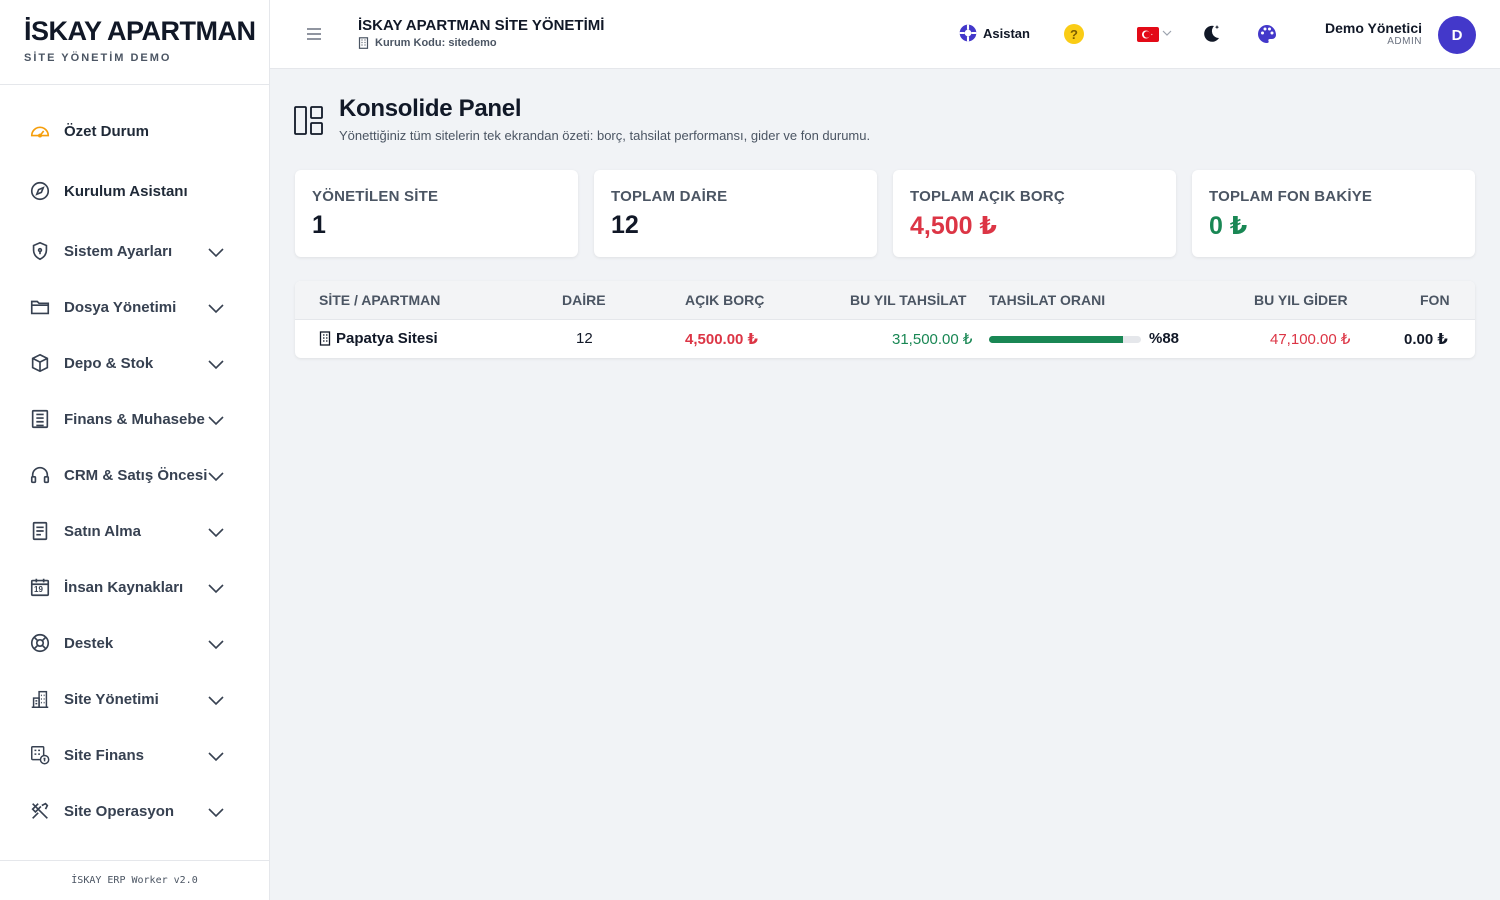  What do you see at coordinates (40, 191) in the screenshot?
I see `compass-icon` at bounding box center [40, 191].